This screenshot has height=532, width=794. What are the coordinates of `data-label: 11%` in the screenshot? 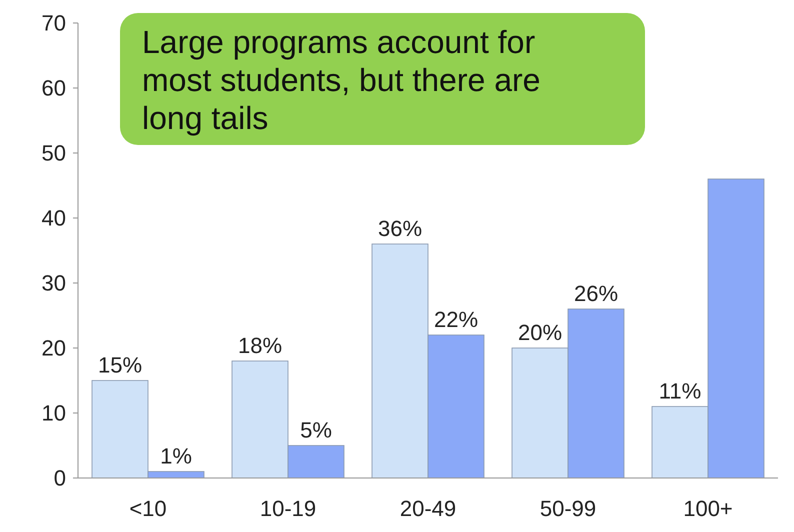 It's located at (680, 391).